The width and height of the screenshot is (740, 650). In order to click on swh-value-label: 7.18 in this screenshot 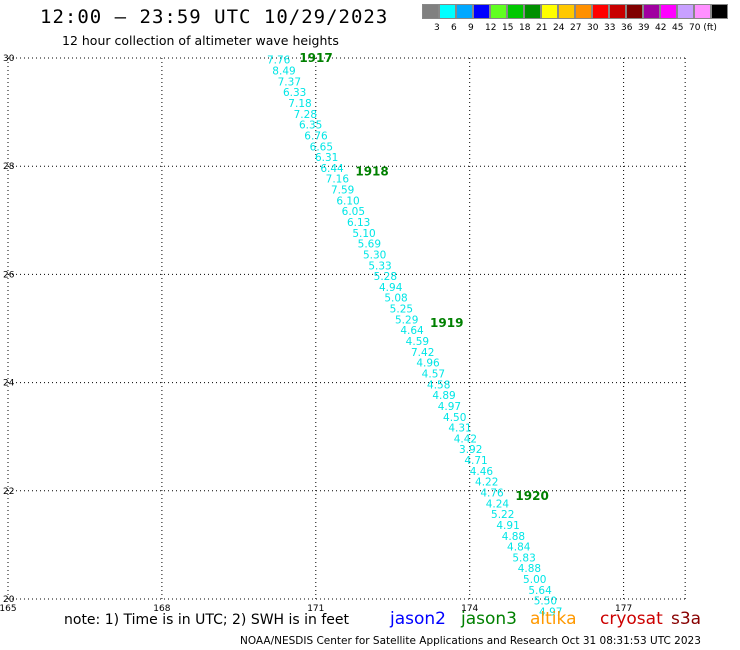, I will do `click(299, 104)`.